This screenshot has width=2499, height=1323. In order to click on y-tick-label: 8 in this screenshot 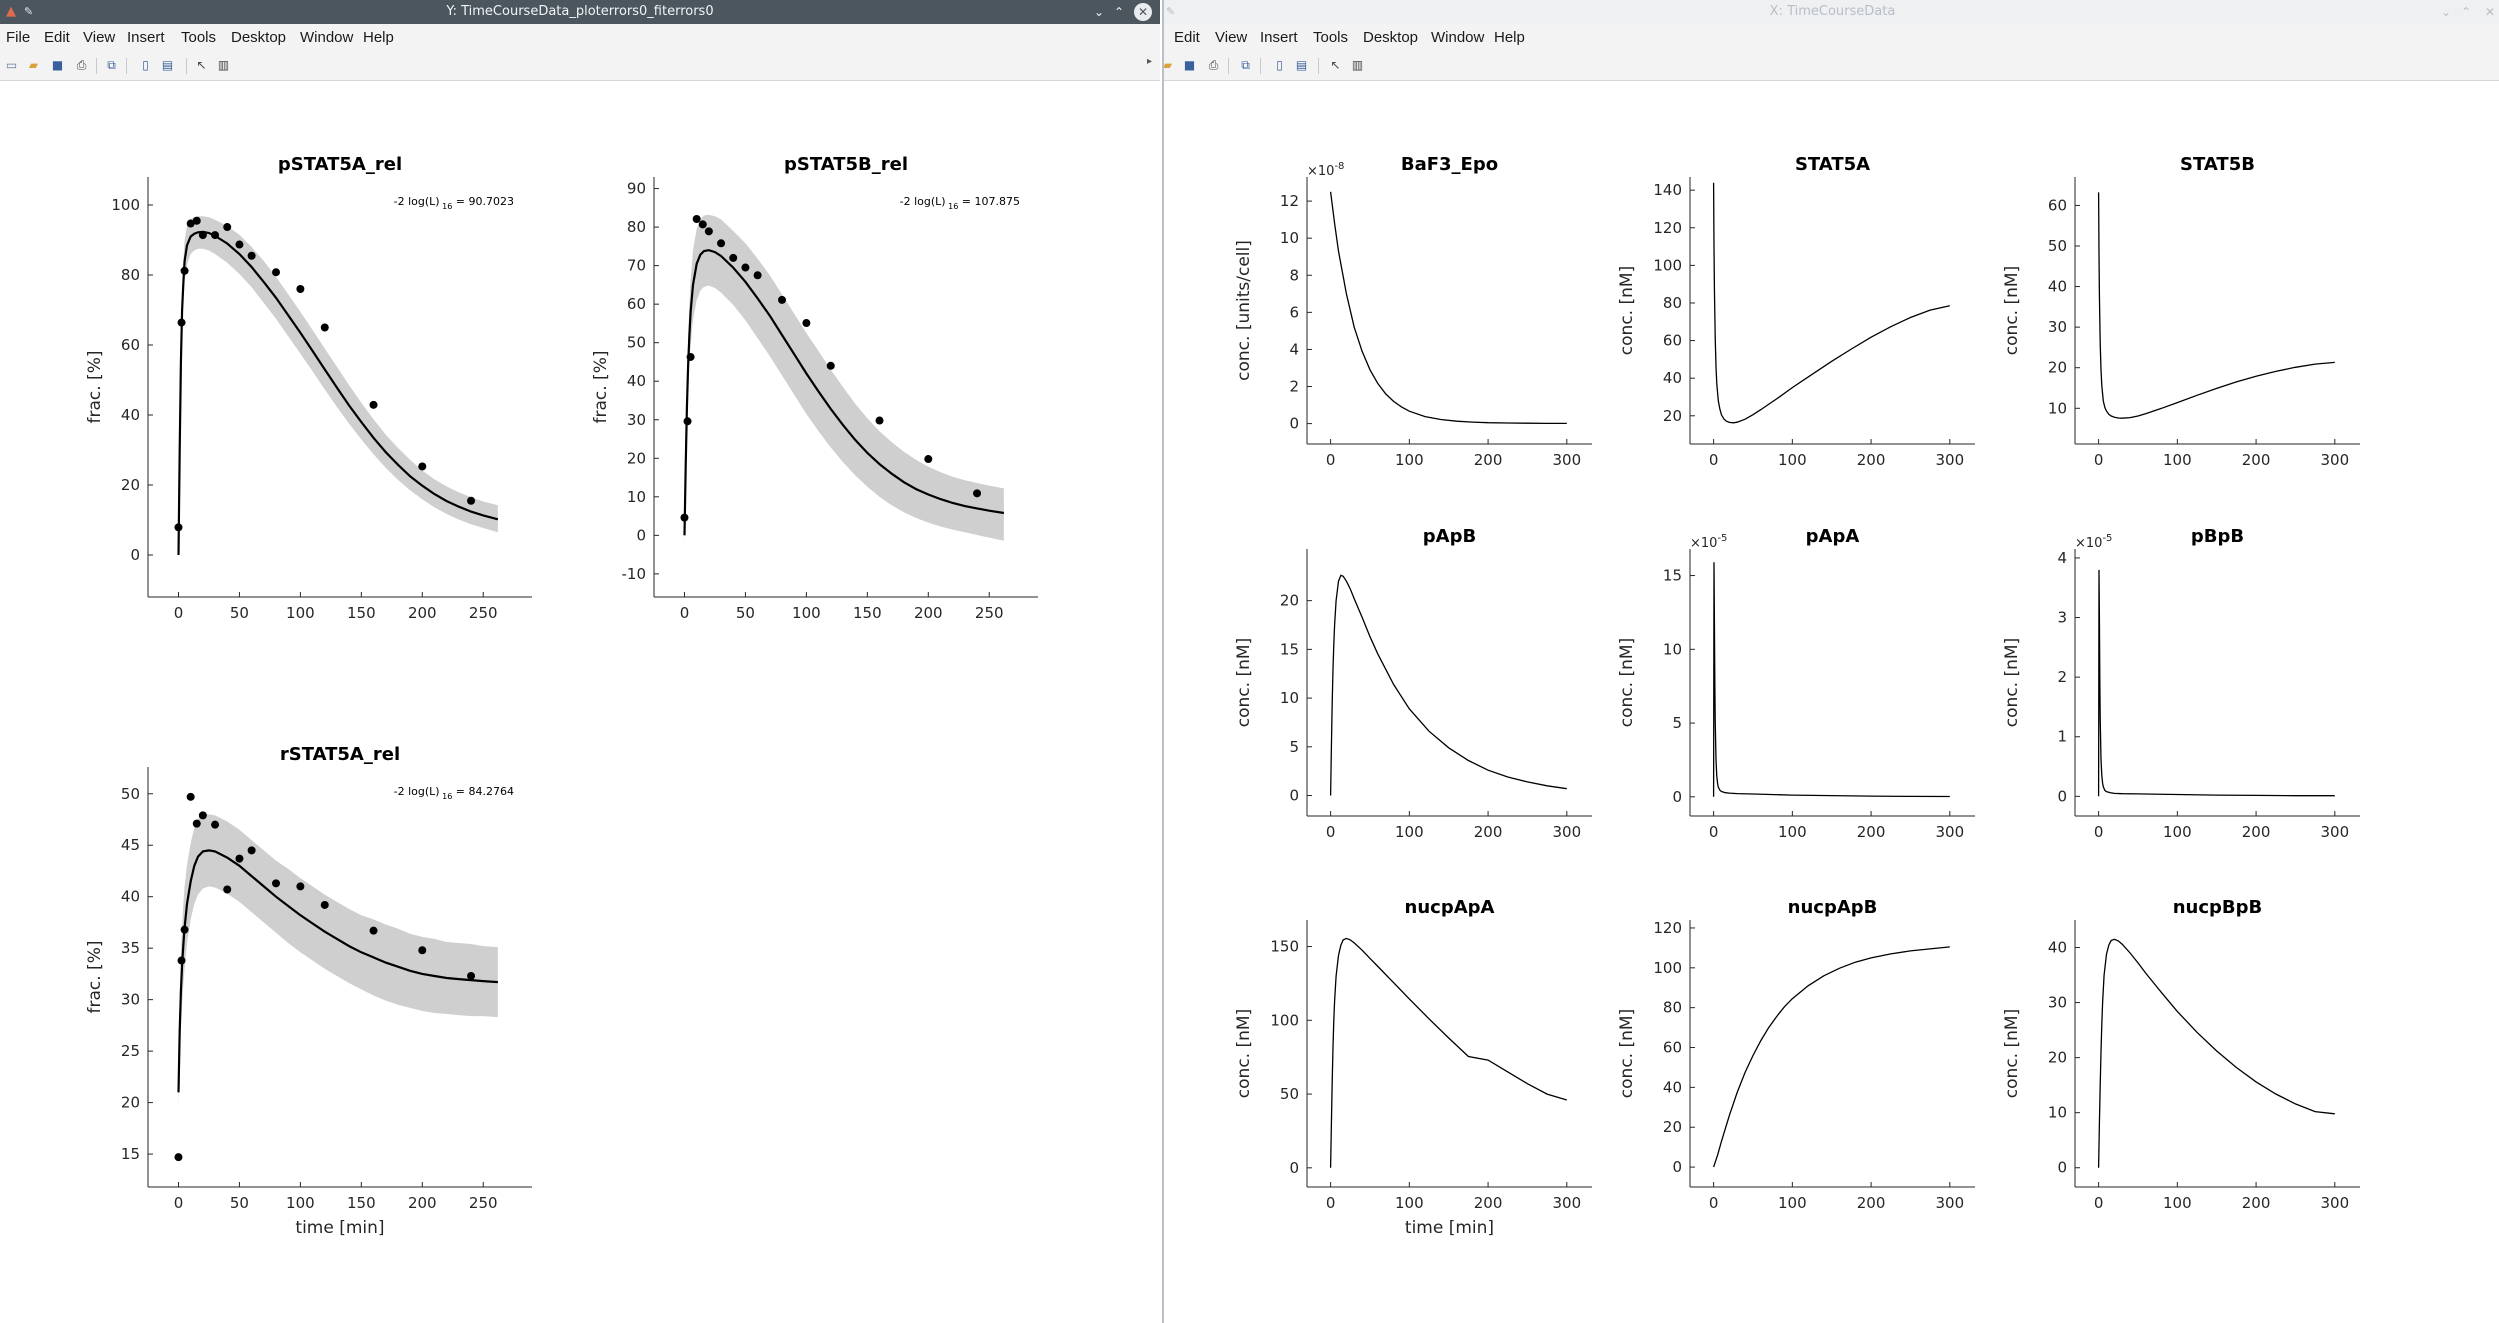, I will do `click(1294, 275)`.